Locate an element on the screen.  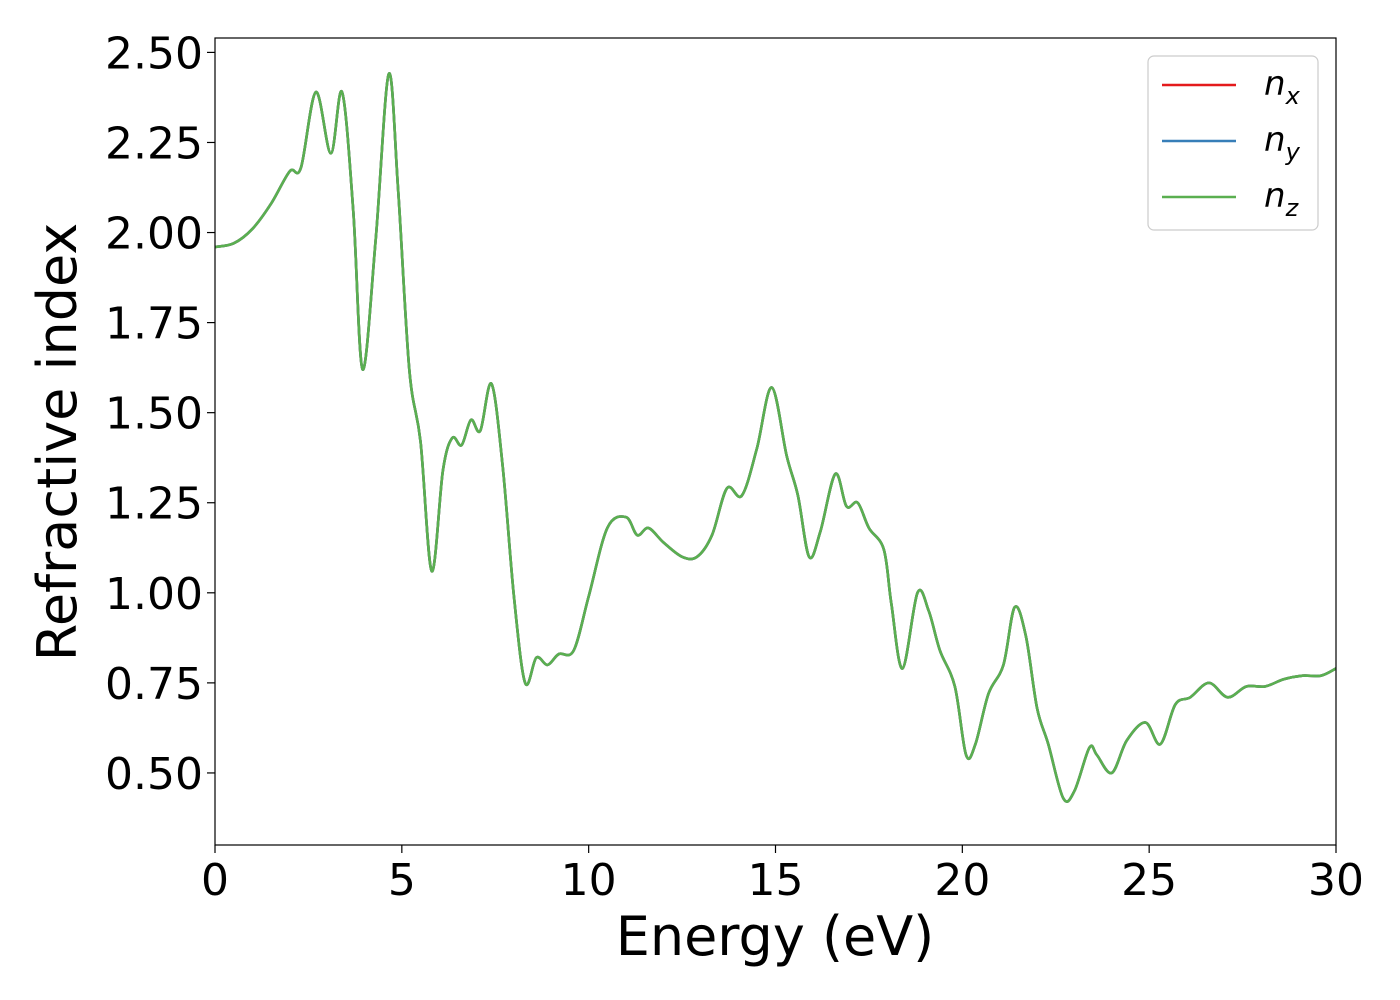
y-tick-label: 0.75 is located at coordinates (154, 684).